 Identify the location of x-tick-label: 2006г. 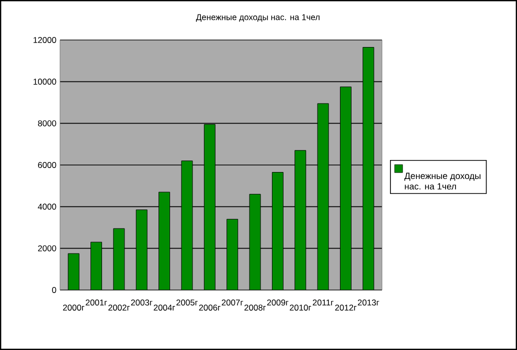
(209, 307).